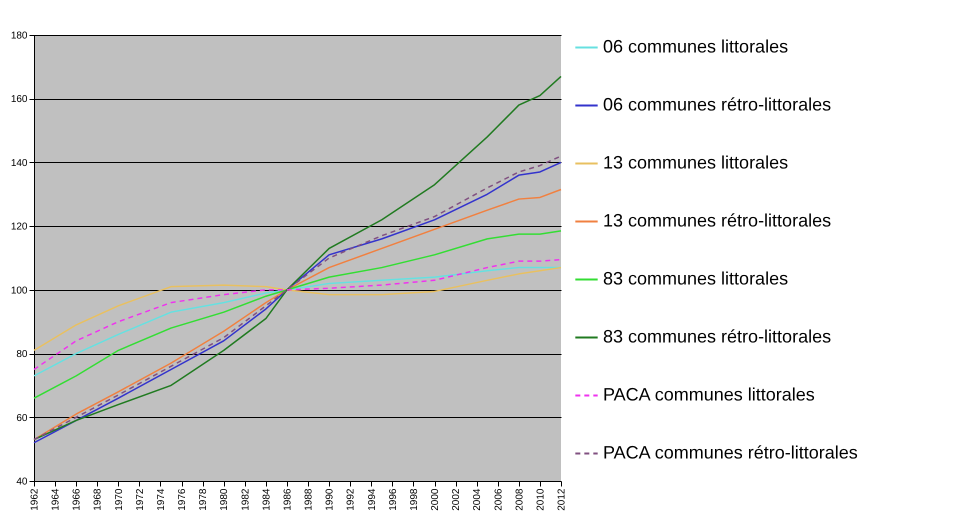  I want to click on x-tick-label: 2006, so click(498, 499).